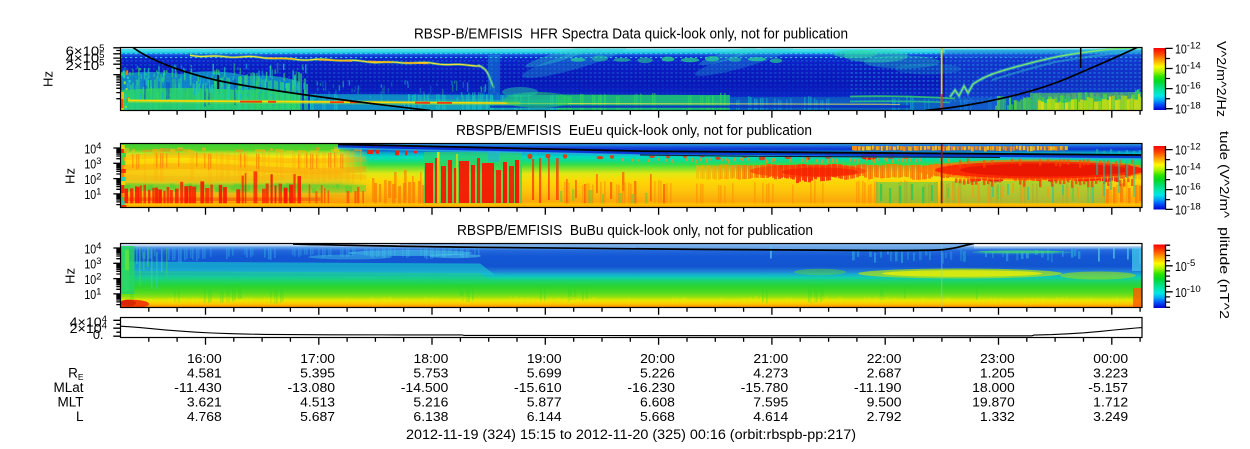  Describe the element at coordinates (544, 358) in the screenshot. I see `svg-text: 19:00` at that location.